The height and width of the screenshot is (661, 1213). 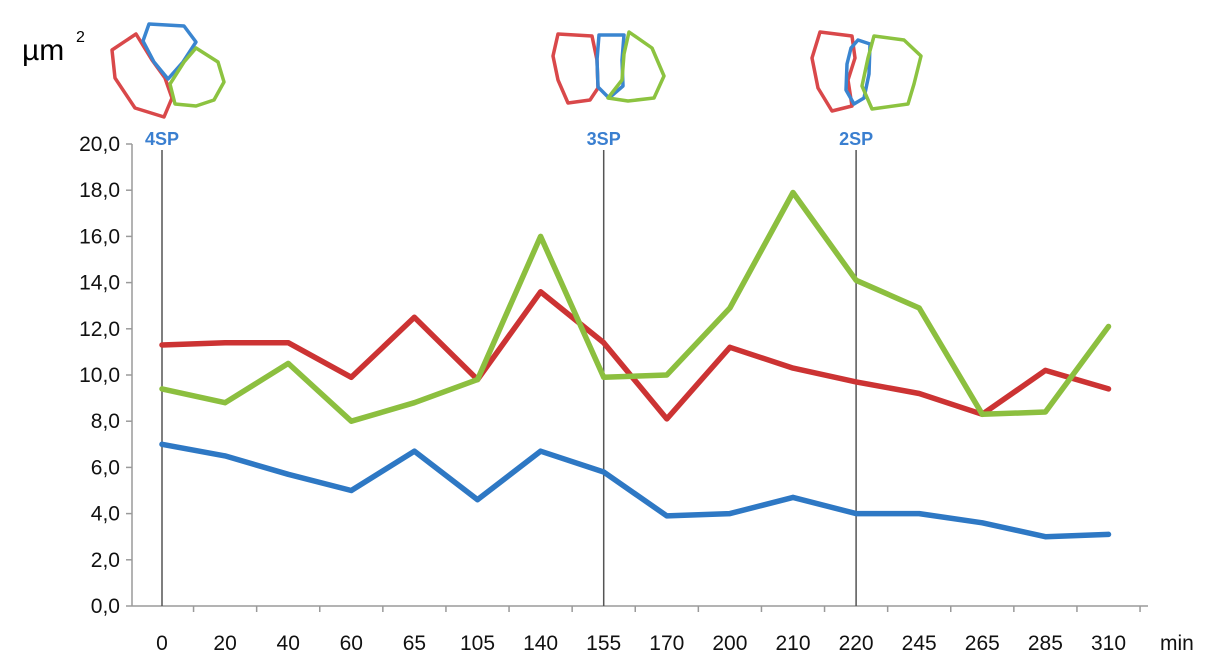 What do you see at coordinates (919, 643) in the screenshot?
I see `x-tick-label: 245` at bounding box center [919, 643].